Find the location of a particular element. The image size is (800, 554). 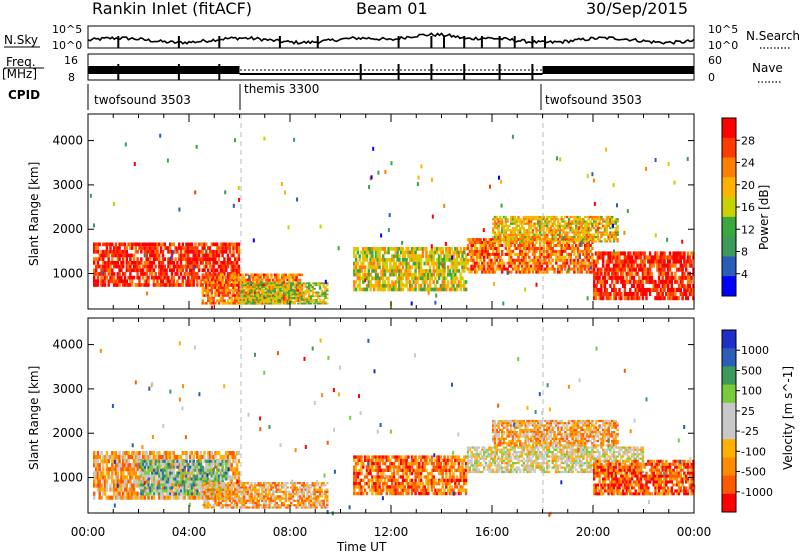

echo-cell-2089 is located at coordinates (433, 256).